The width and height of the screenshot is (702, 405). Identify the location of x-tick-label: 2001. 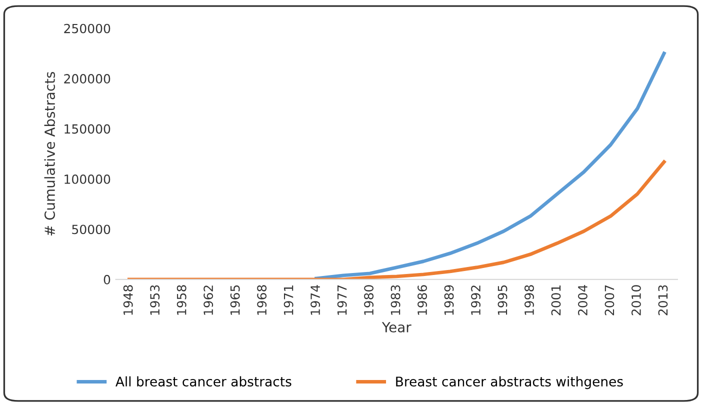
(556, 300).